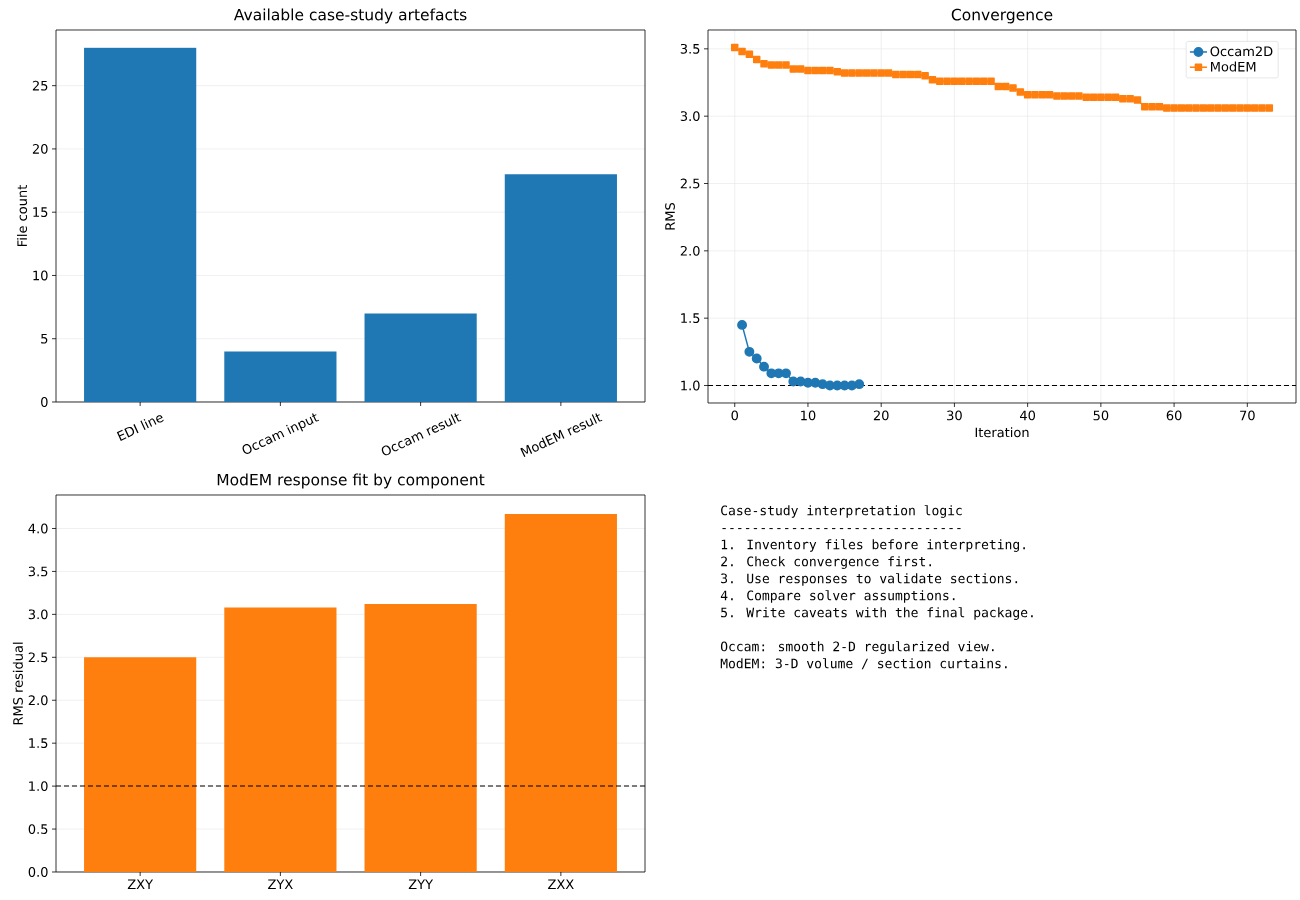 The height and width of the screenshot is (900, 1300). Describe the element at coordinates (38, 829) in the screenshot. I see `y-tick-label: 0.5` at that location.